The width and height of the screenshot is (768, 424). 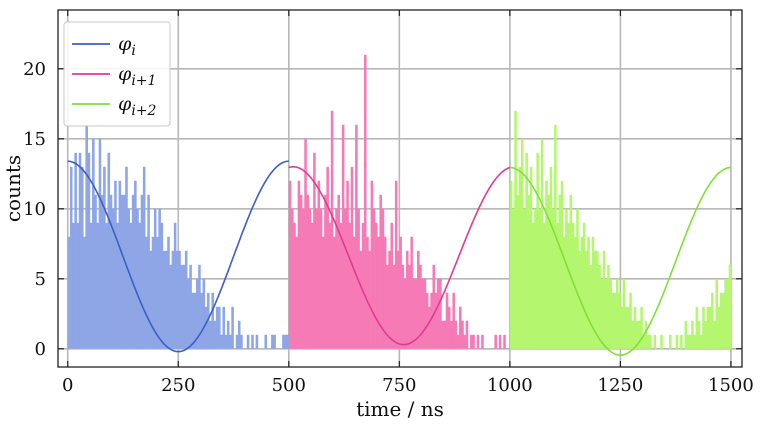 What do you see at coordinates (125, 74) in the screenshot?
I see `legend-label-main: φ` at bounding box center [125, 74].